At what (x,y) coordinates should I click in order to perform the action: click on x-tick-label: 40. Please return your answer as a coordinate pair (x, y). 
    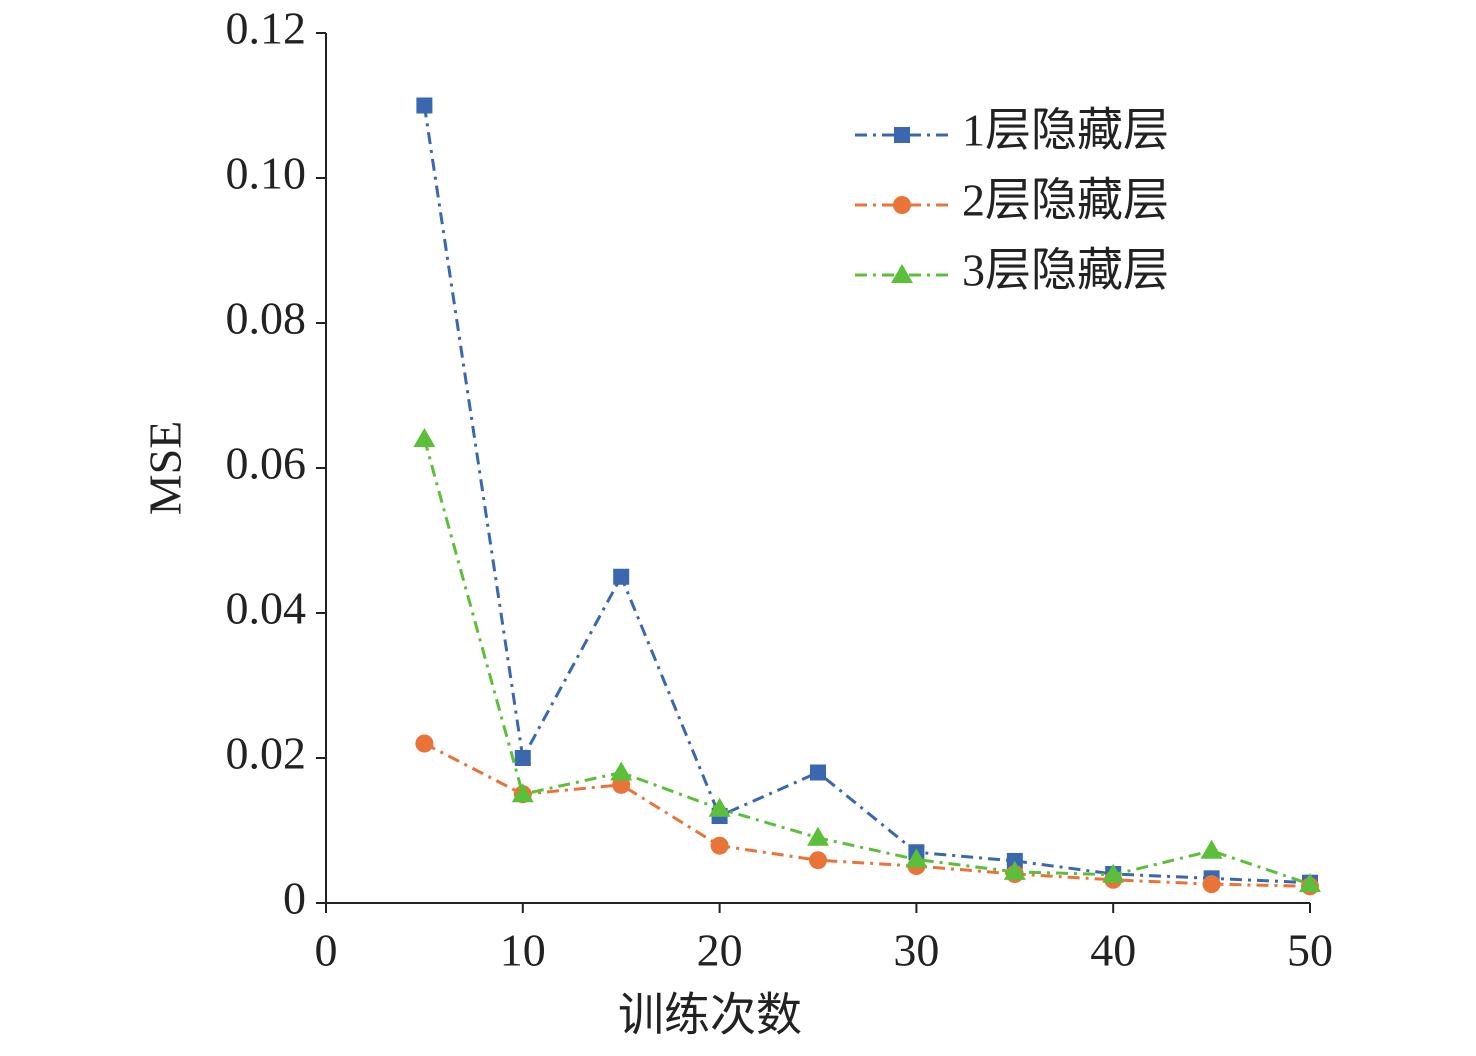
    Looking at the image, I should click on (1113, 950).